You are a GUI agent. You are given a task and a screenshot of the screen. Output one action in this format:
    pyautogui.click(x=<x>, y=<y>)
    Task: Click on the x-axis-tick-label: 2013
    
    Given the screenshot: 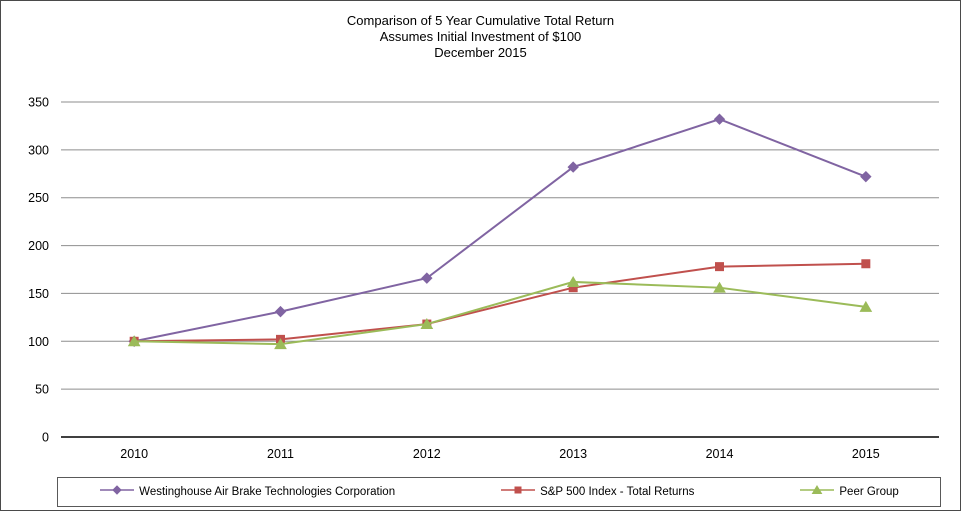 What is the action you would take?
    pyautogui.click(x=573, y=454)
    